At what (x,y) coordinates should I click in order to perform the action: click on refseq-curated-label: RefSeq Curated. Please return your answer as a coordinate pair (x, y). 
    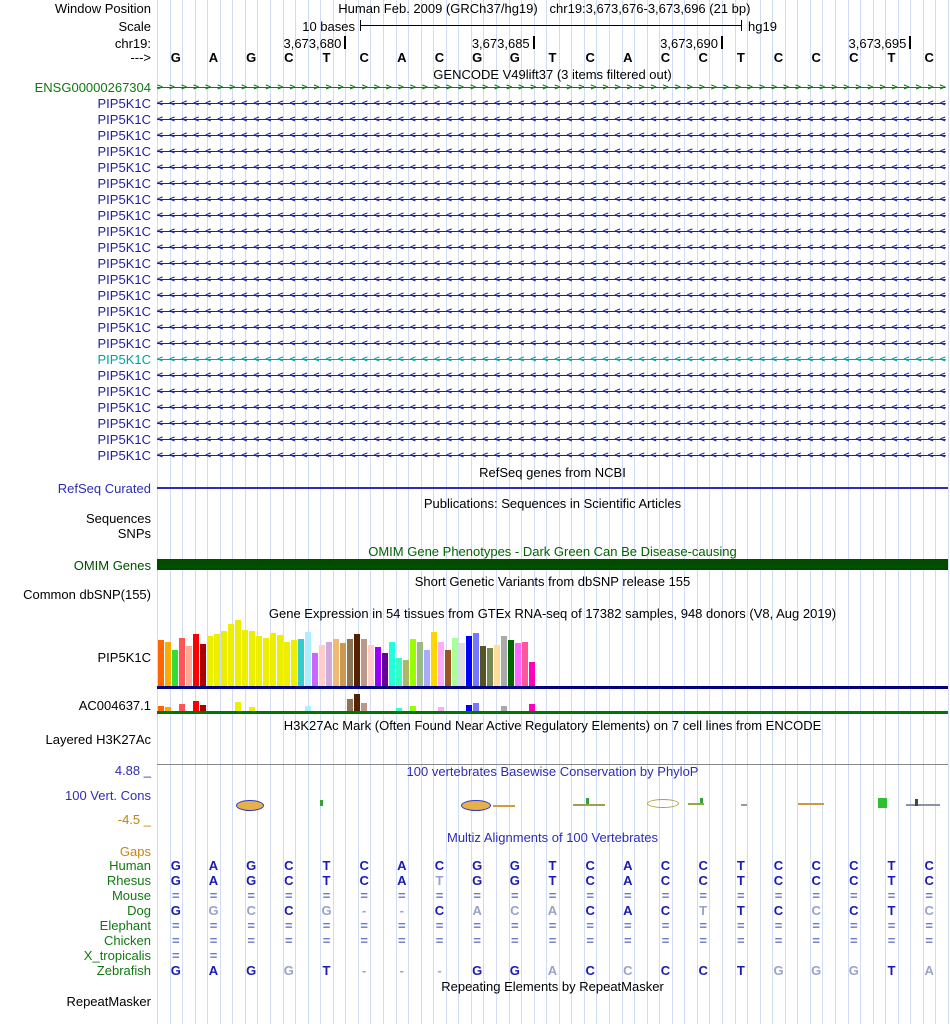
    Looking at the image, I should click on (104, 488).